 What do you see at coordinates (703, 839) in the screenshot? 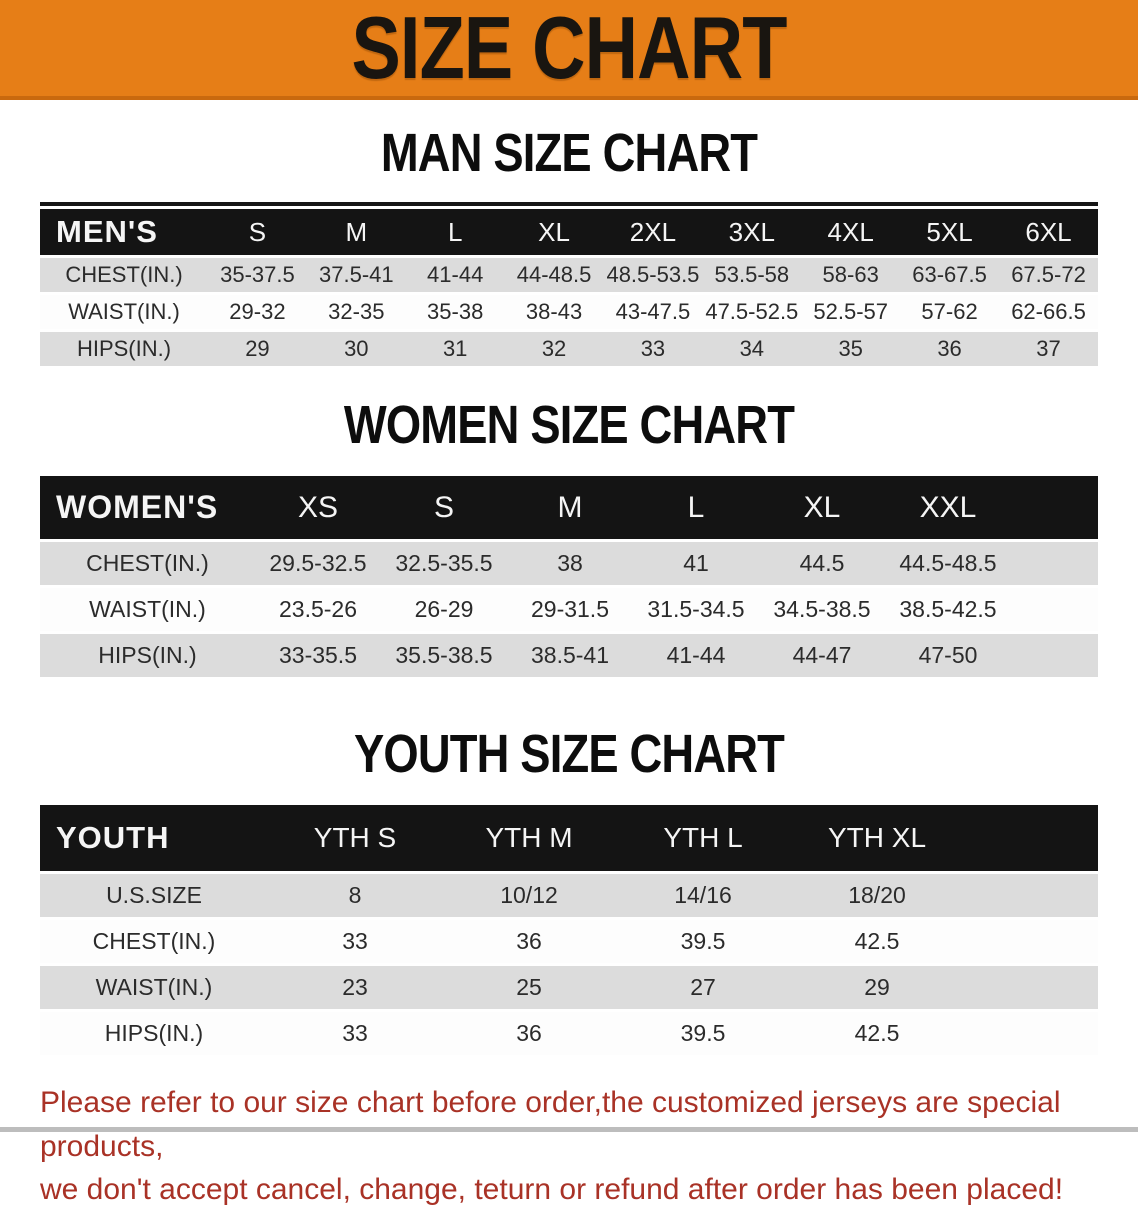
I see `size-column-header: YTH L` at bounding box center [703, 839].